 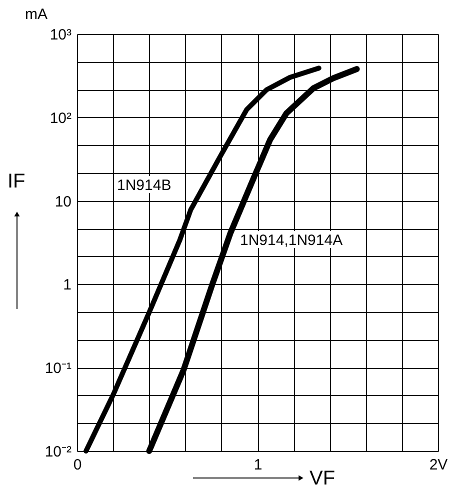 What do you see at coordinates (61, 118) in the screenshot?
I see `y-tick-label: 10²` at bounding box center [61, 118].